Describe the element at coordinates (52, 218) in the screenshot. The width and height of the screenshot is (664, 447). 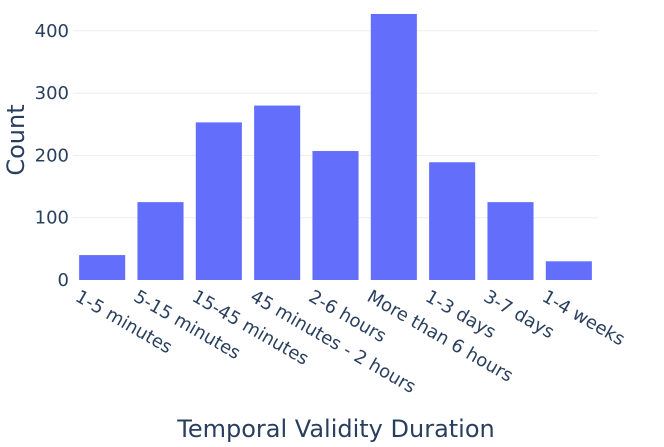
I see `y-tick-label: 100` at that location.